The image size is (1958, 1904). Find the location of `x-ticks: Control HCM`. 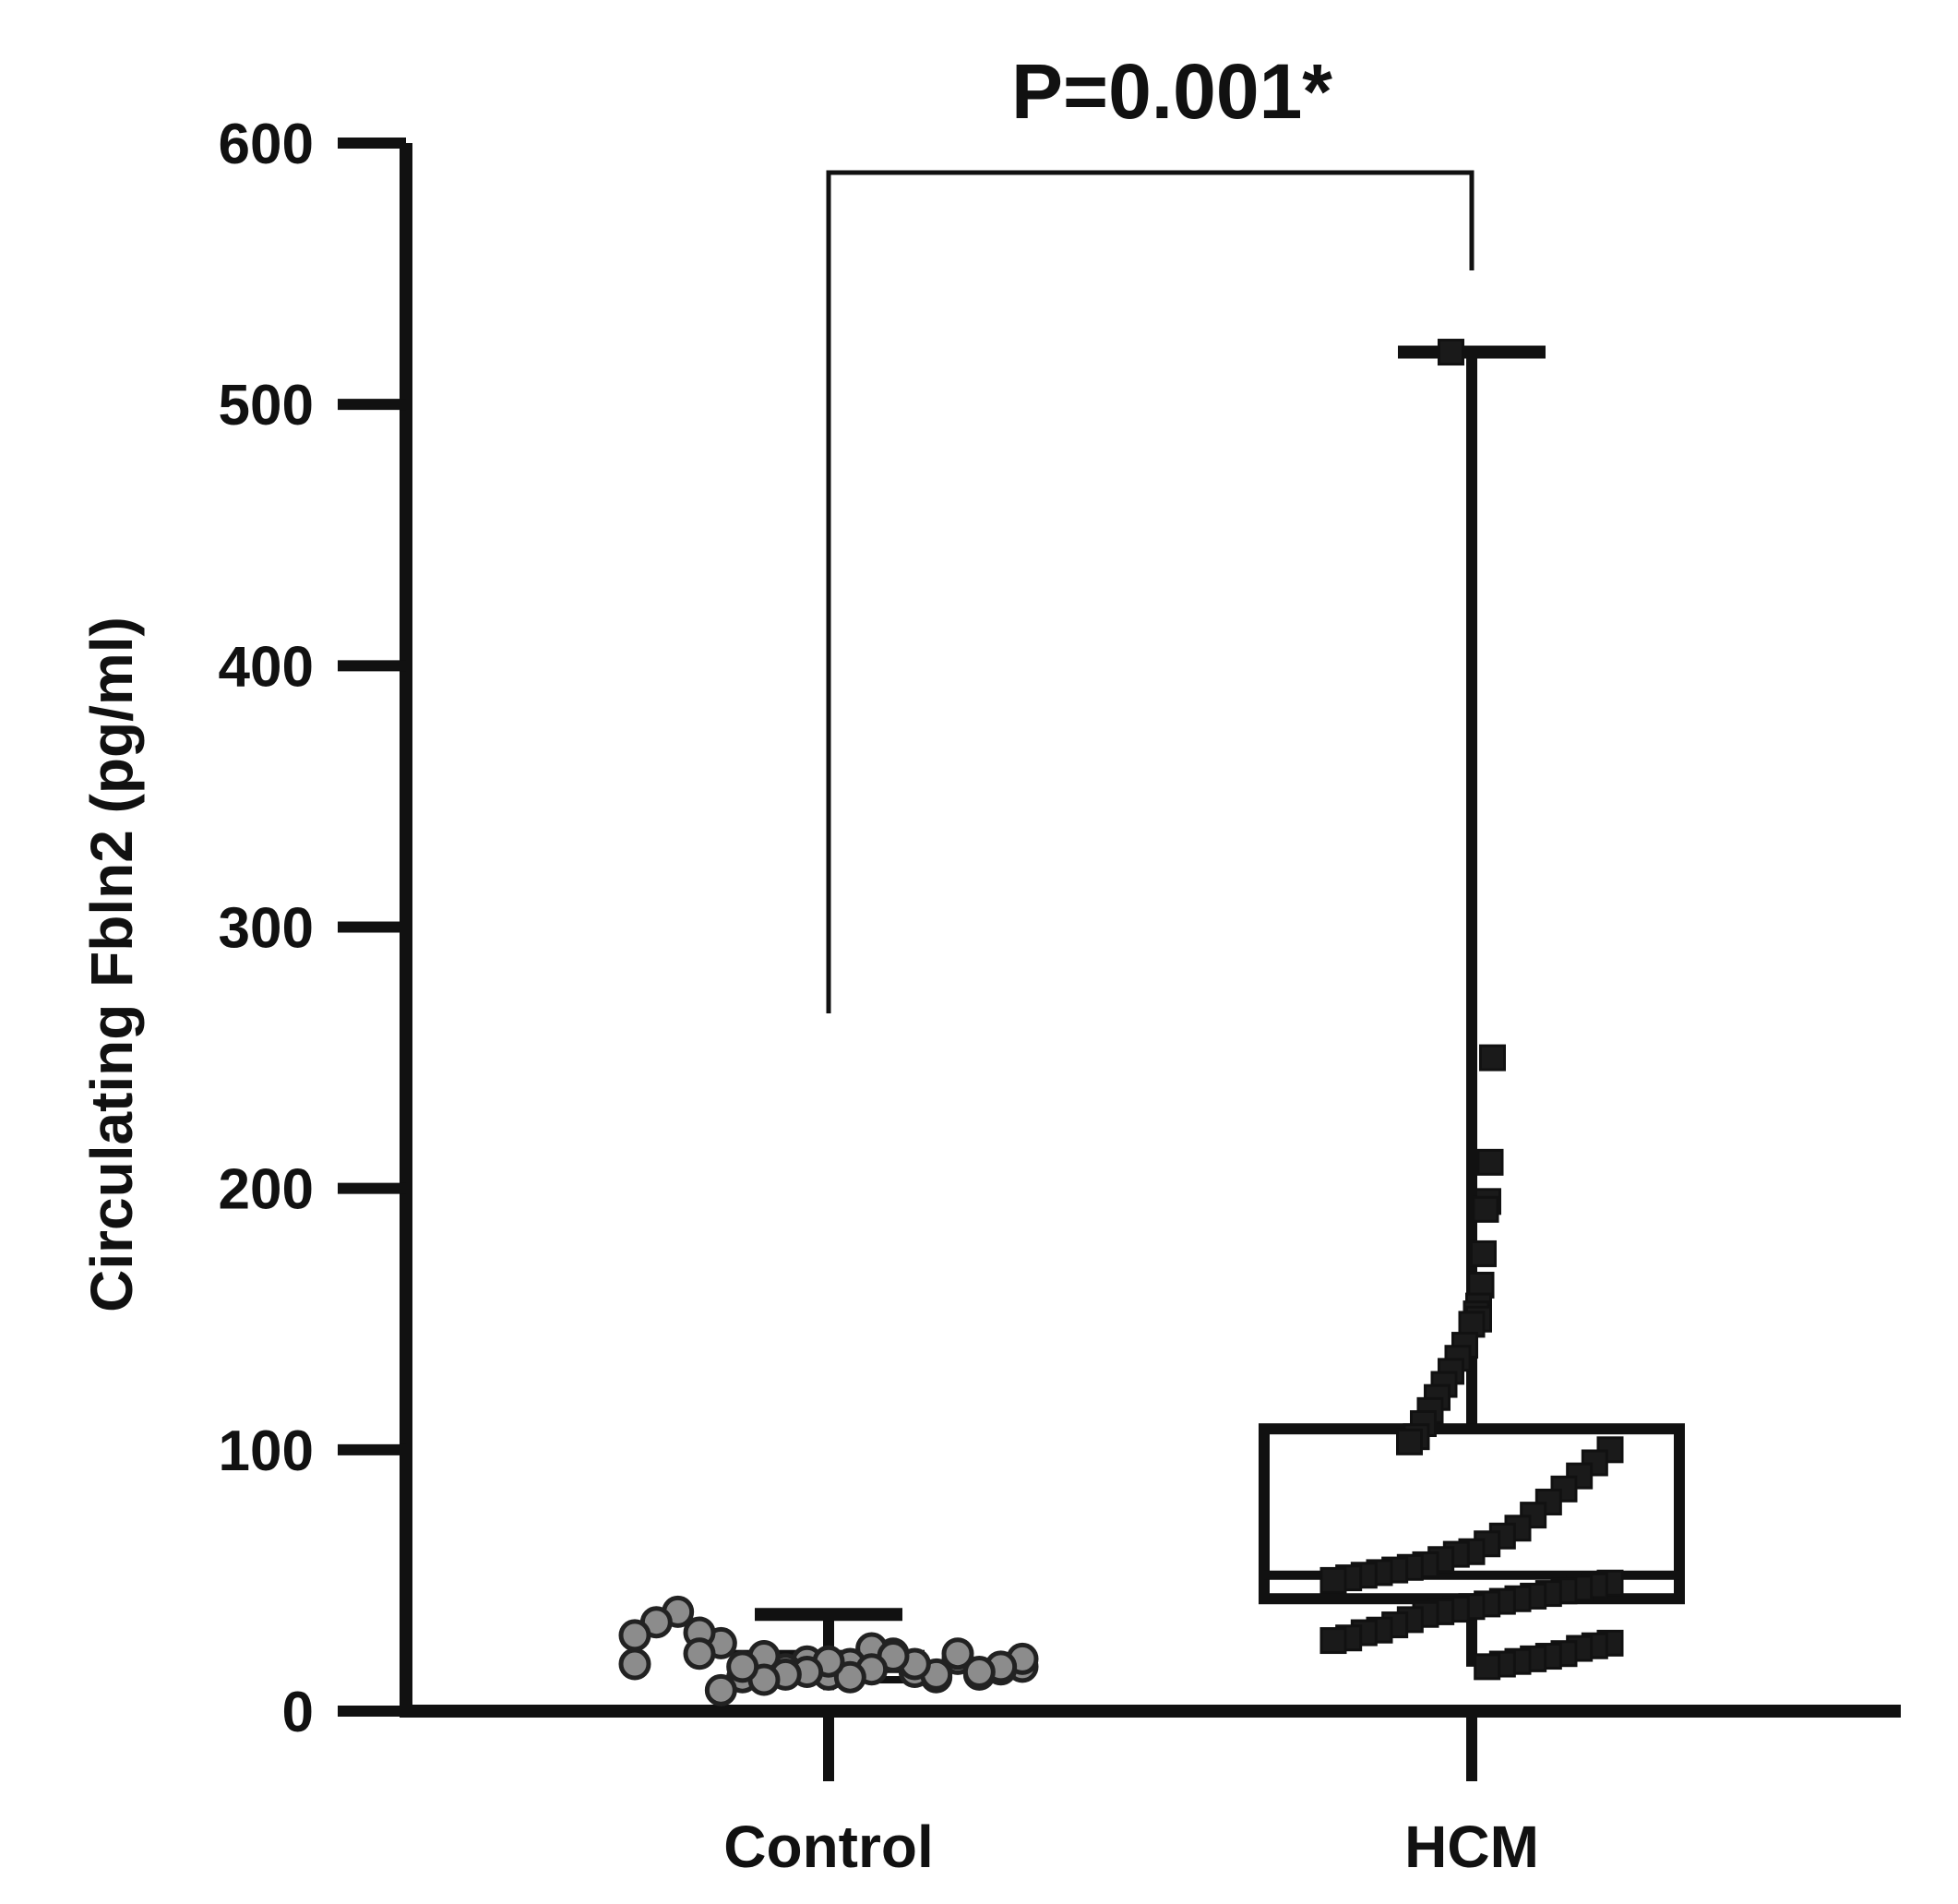

x-ticks: Control HCM is located at coordinates (1131, 1795).